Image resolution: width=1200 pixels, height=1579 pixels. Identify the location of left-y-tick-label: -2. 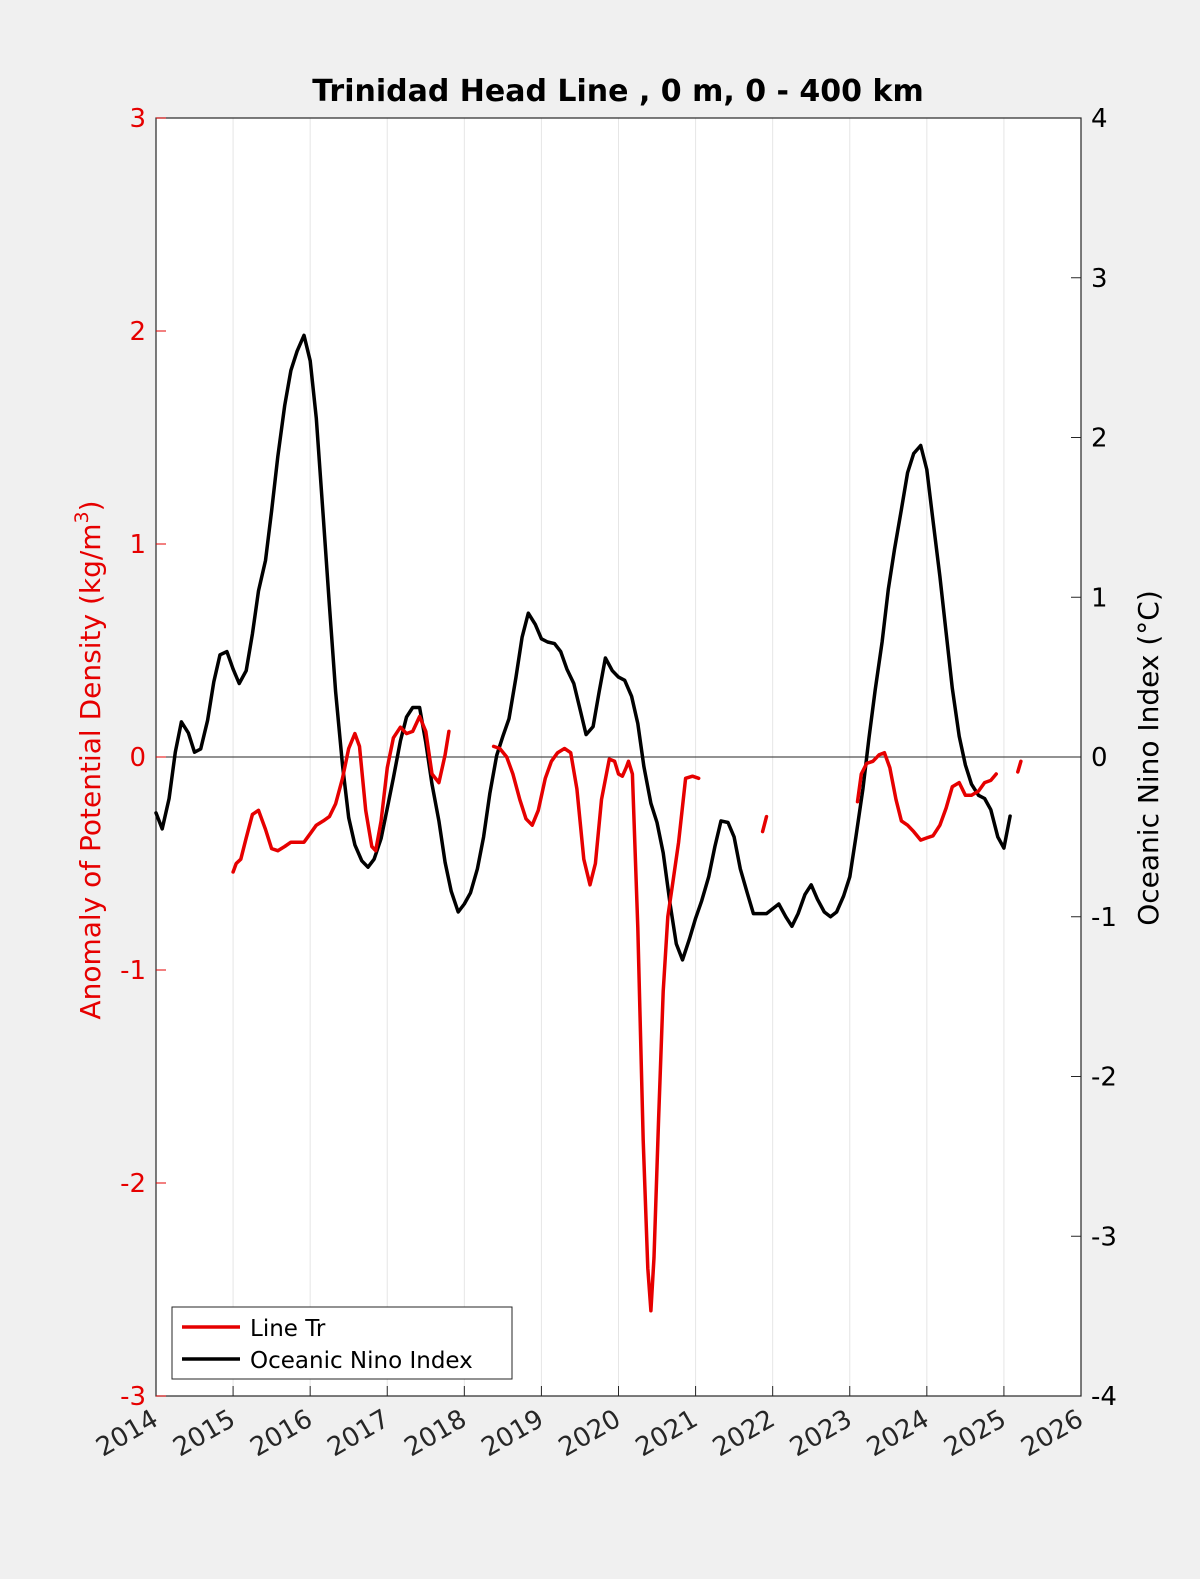
(133, 1184).